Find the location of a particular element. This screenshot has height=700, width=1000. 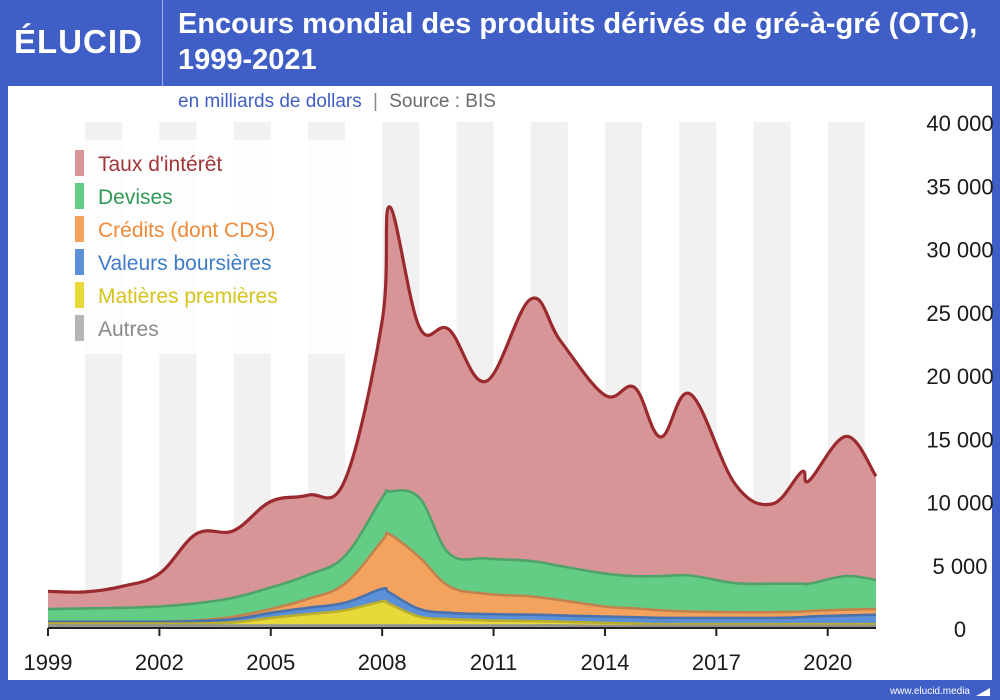

line-devises is located at coordinates (462, 549).